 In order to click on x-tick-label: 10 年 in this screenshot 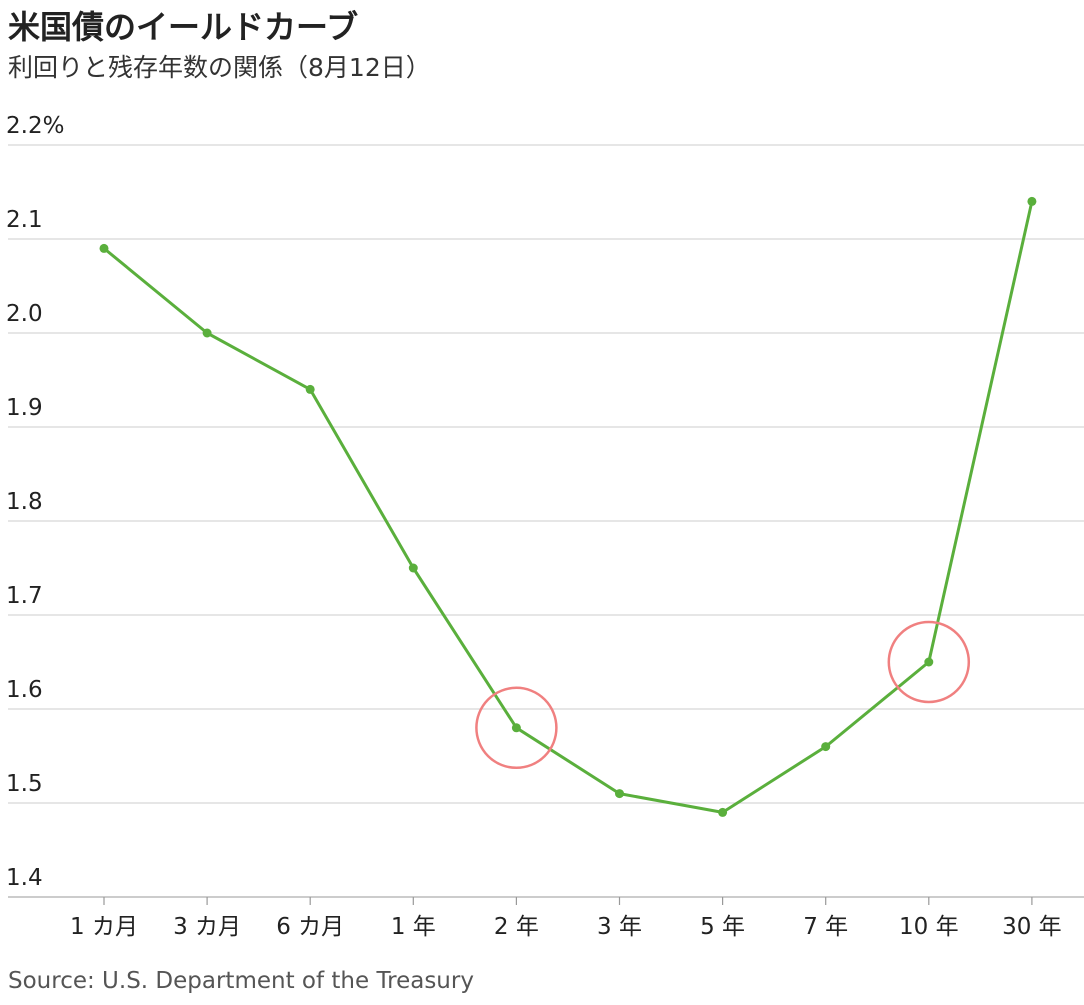, I will do `click(929, 927)`.